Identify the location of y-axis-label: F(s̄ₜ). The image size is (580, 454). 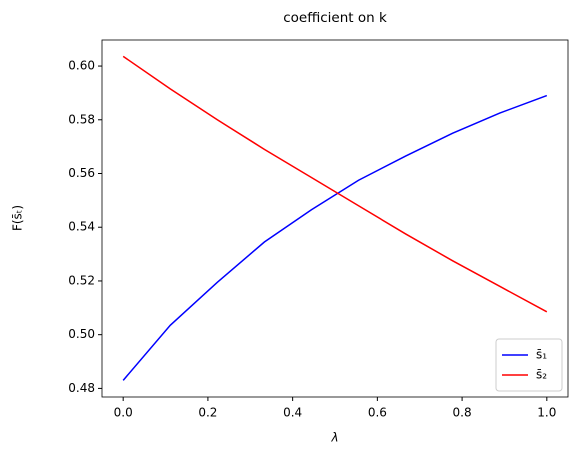
(18, 218).